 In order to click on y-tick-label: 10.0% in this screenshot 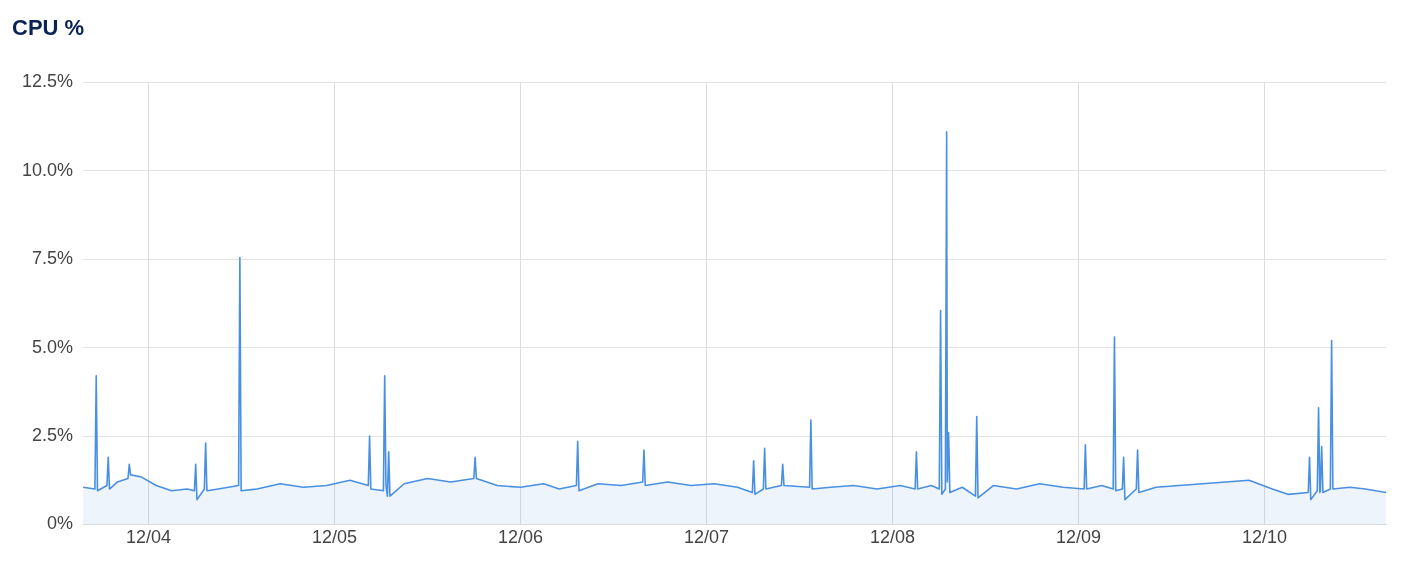, I will do `click(47, 169)`.